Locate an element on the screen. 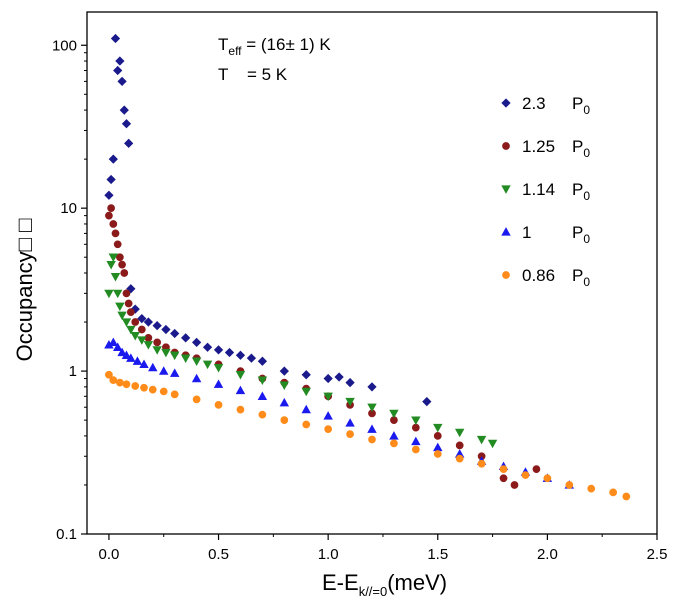 The width and height of the screenshot is (674, 605). legend-value: 1 is located at coordinates (526, 232).